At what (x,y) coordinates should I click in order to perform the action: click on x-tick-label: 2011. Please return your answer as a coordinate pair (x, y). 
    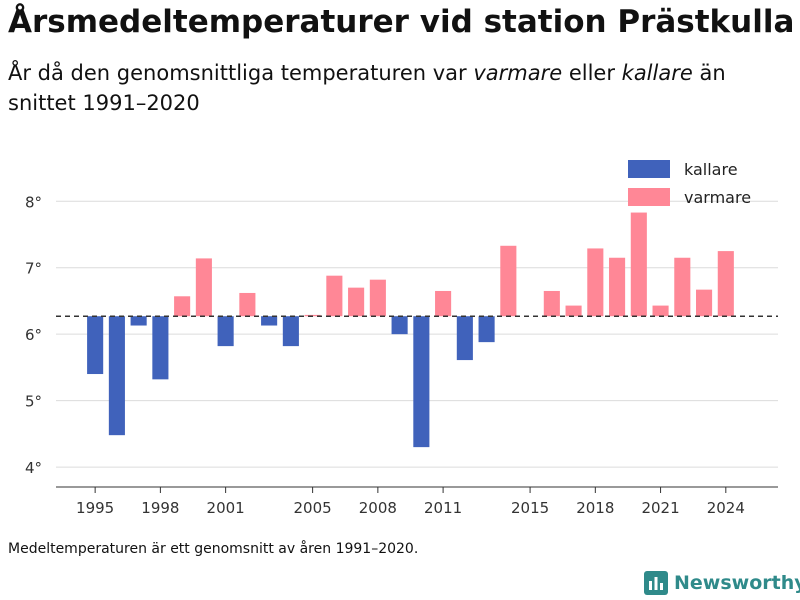
    Looking at the image, I should click on (443, 508).